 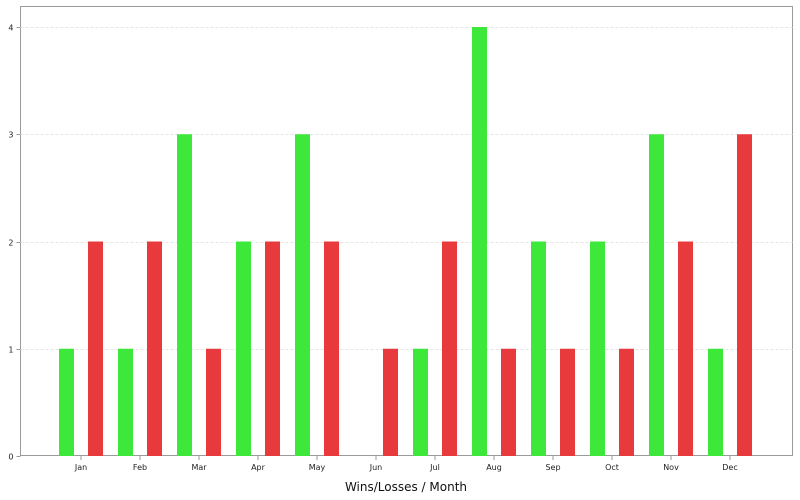 What do you see at coordinates (671, 467) in the screenshot?
I see `x-tick-label-nov: Nov` at bounding box center [671, 467].